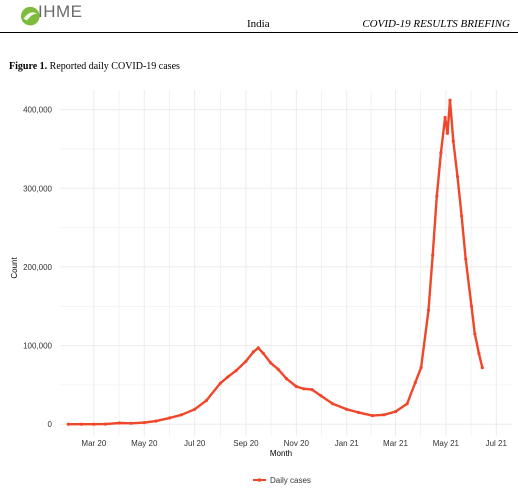  Describe the element at coordinates (259, 32) in the screenshot. I see `header-divider` at that location.